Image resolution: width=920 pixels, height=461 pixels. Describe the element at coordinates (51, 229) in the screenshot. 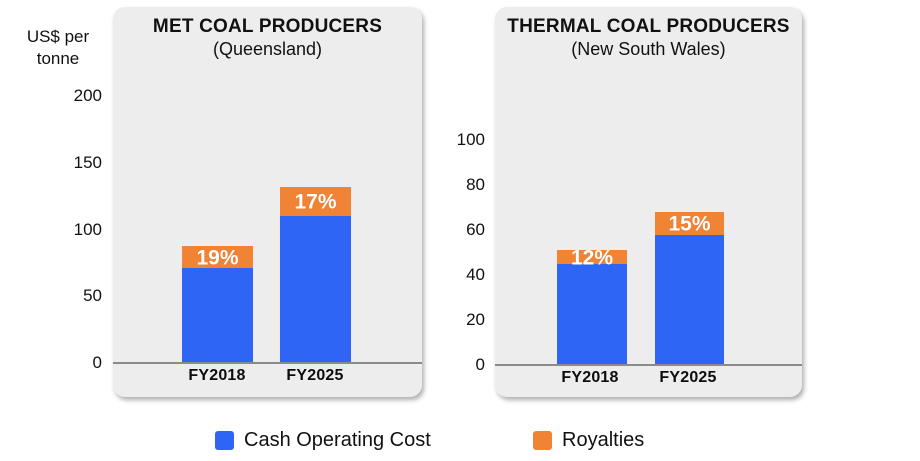

I see `y-axis-met-coal: 0 50 100 150 200` at that location.